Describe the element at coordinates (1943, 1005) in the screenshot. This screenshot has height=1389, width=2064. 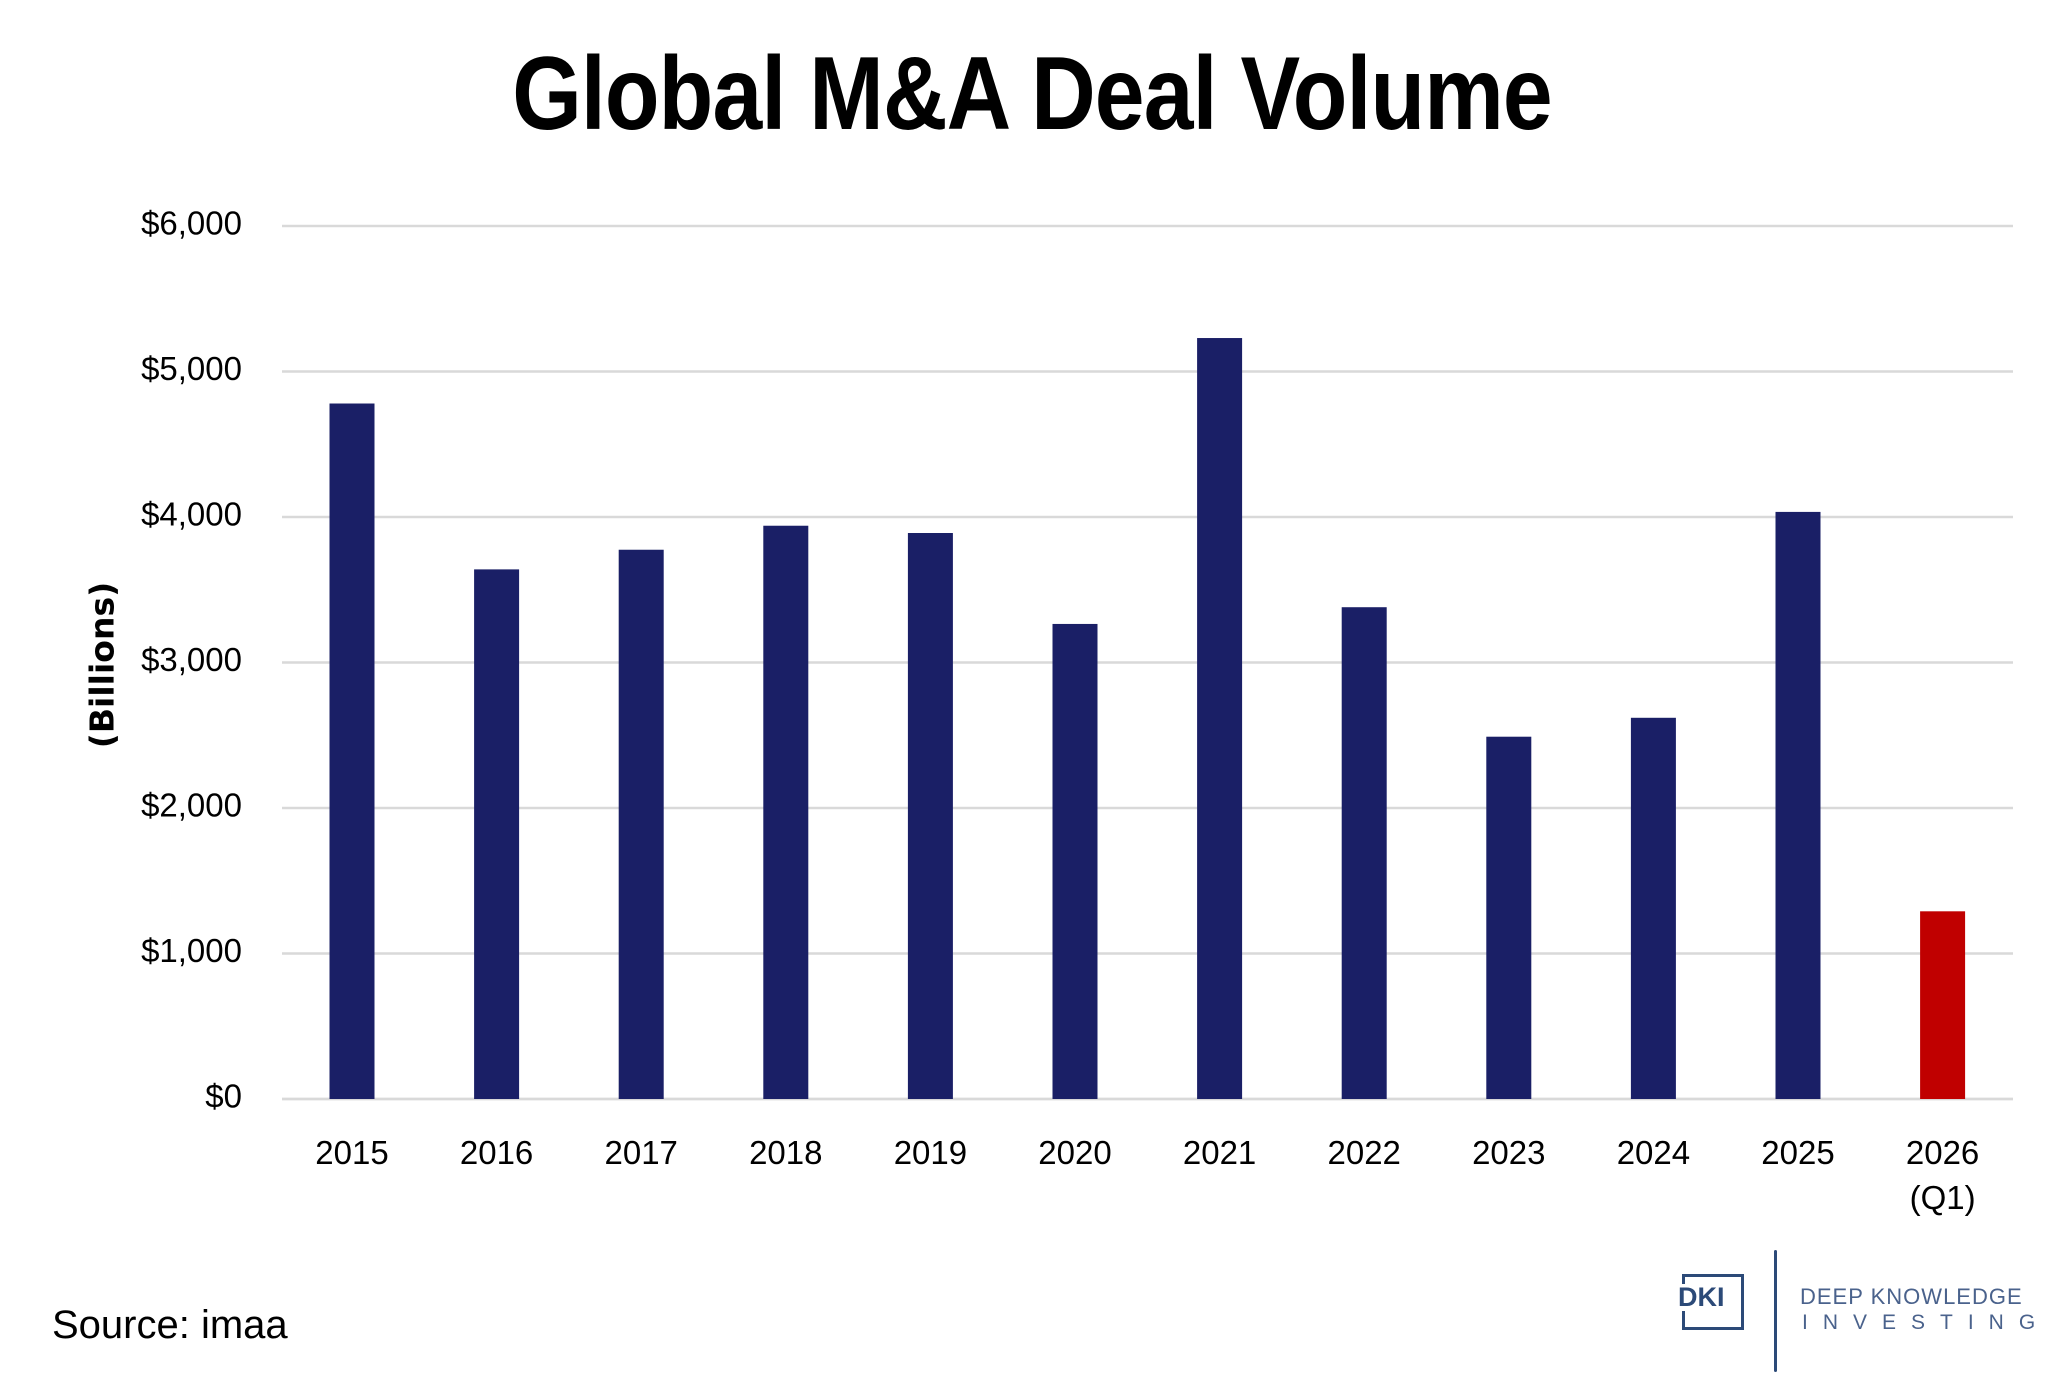
I see `bar-2026-q1` at that location.